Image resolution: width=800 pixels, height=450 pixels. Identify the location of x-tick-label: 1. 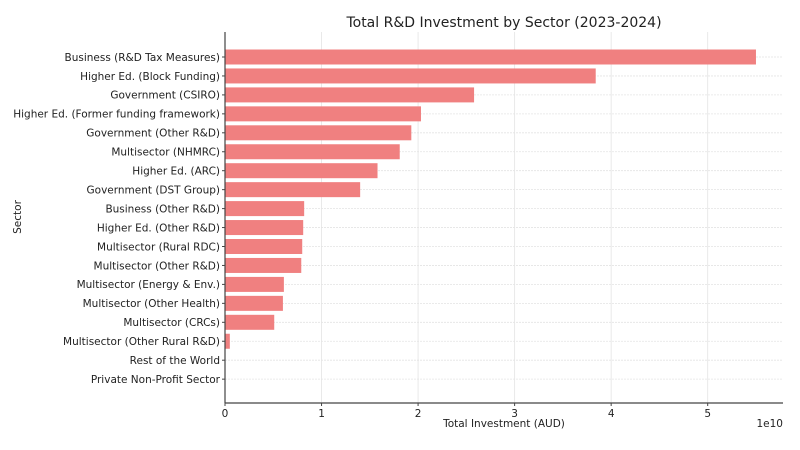
(321, 414).